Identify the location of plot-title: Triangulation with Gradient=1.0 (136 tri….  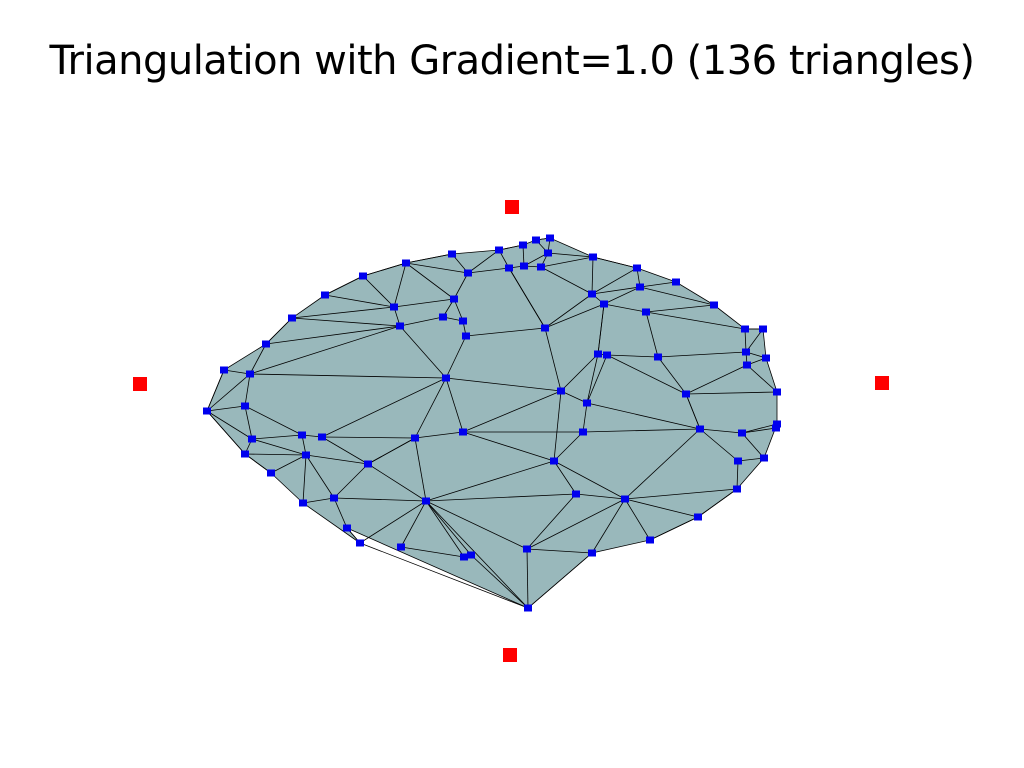
(512, 61).